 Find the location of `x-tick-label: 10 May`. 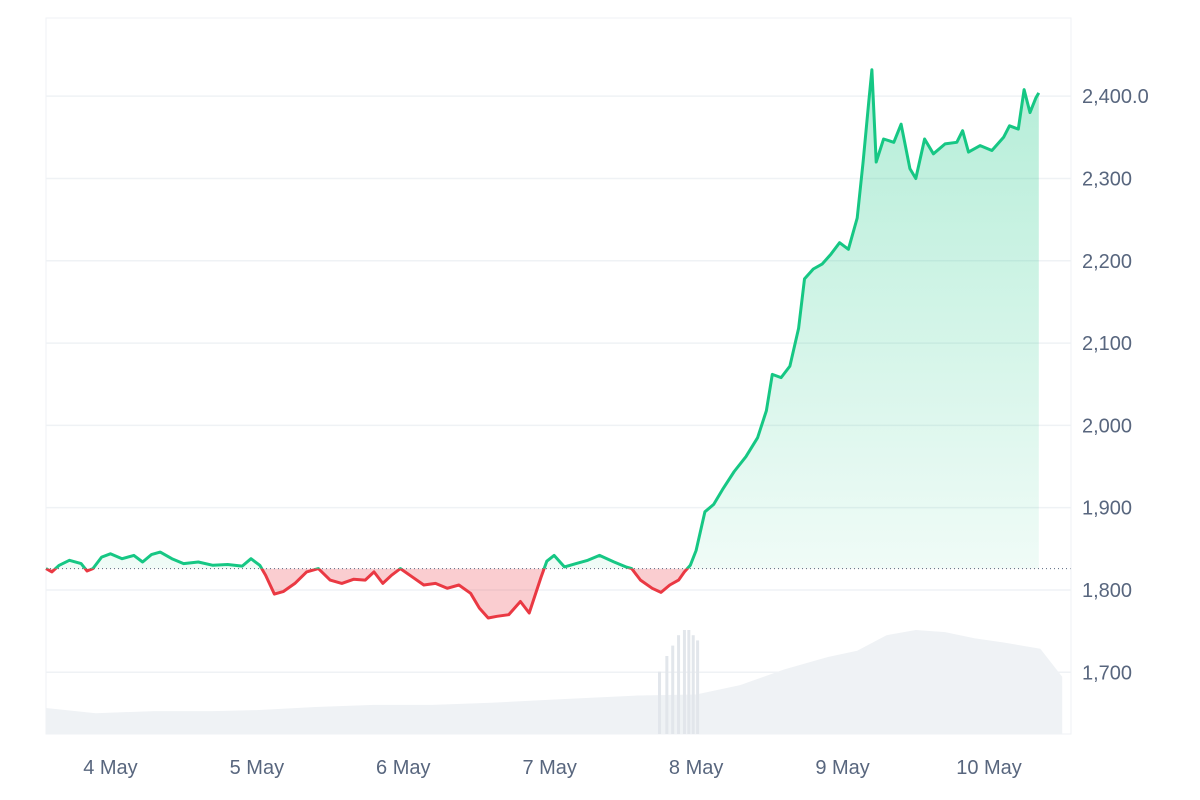

x-tick-label: 10 May is located at coordinates (989, 768).